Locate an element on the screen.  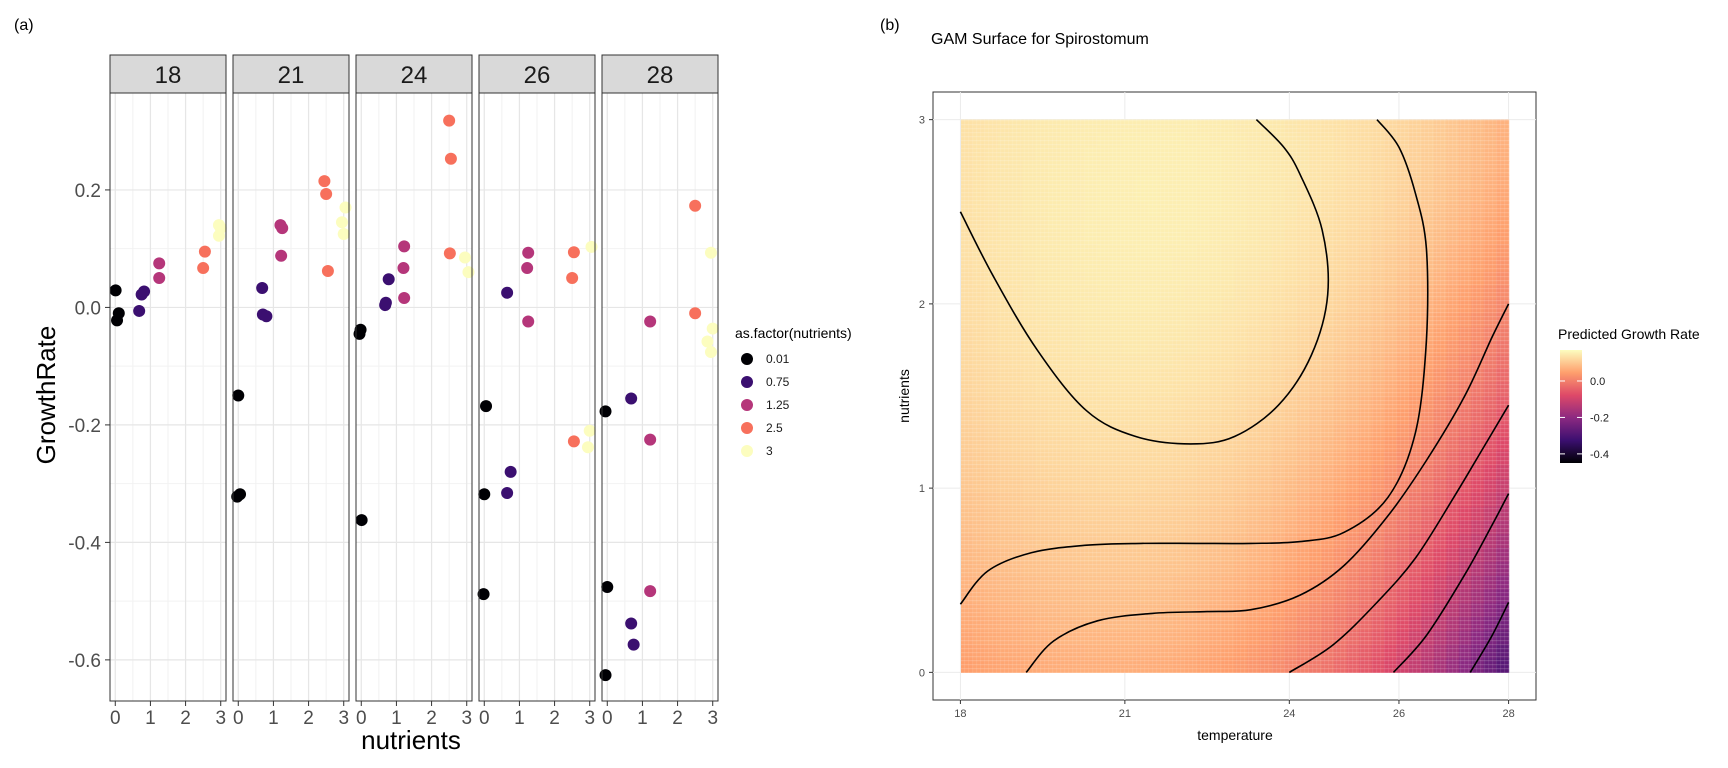
growth-rate-colorbar is located at coordinates (1571, 406).